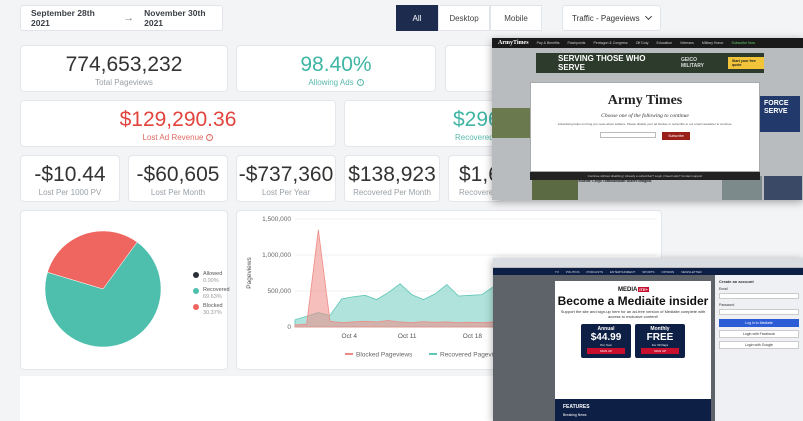 The height and width of the screenshot is (421, 803). What do you see at coordinates (633, 301) in the screenshot?
I see `insider-headline: Become a Mediaite insider` at bounding box center [633, 301].